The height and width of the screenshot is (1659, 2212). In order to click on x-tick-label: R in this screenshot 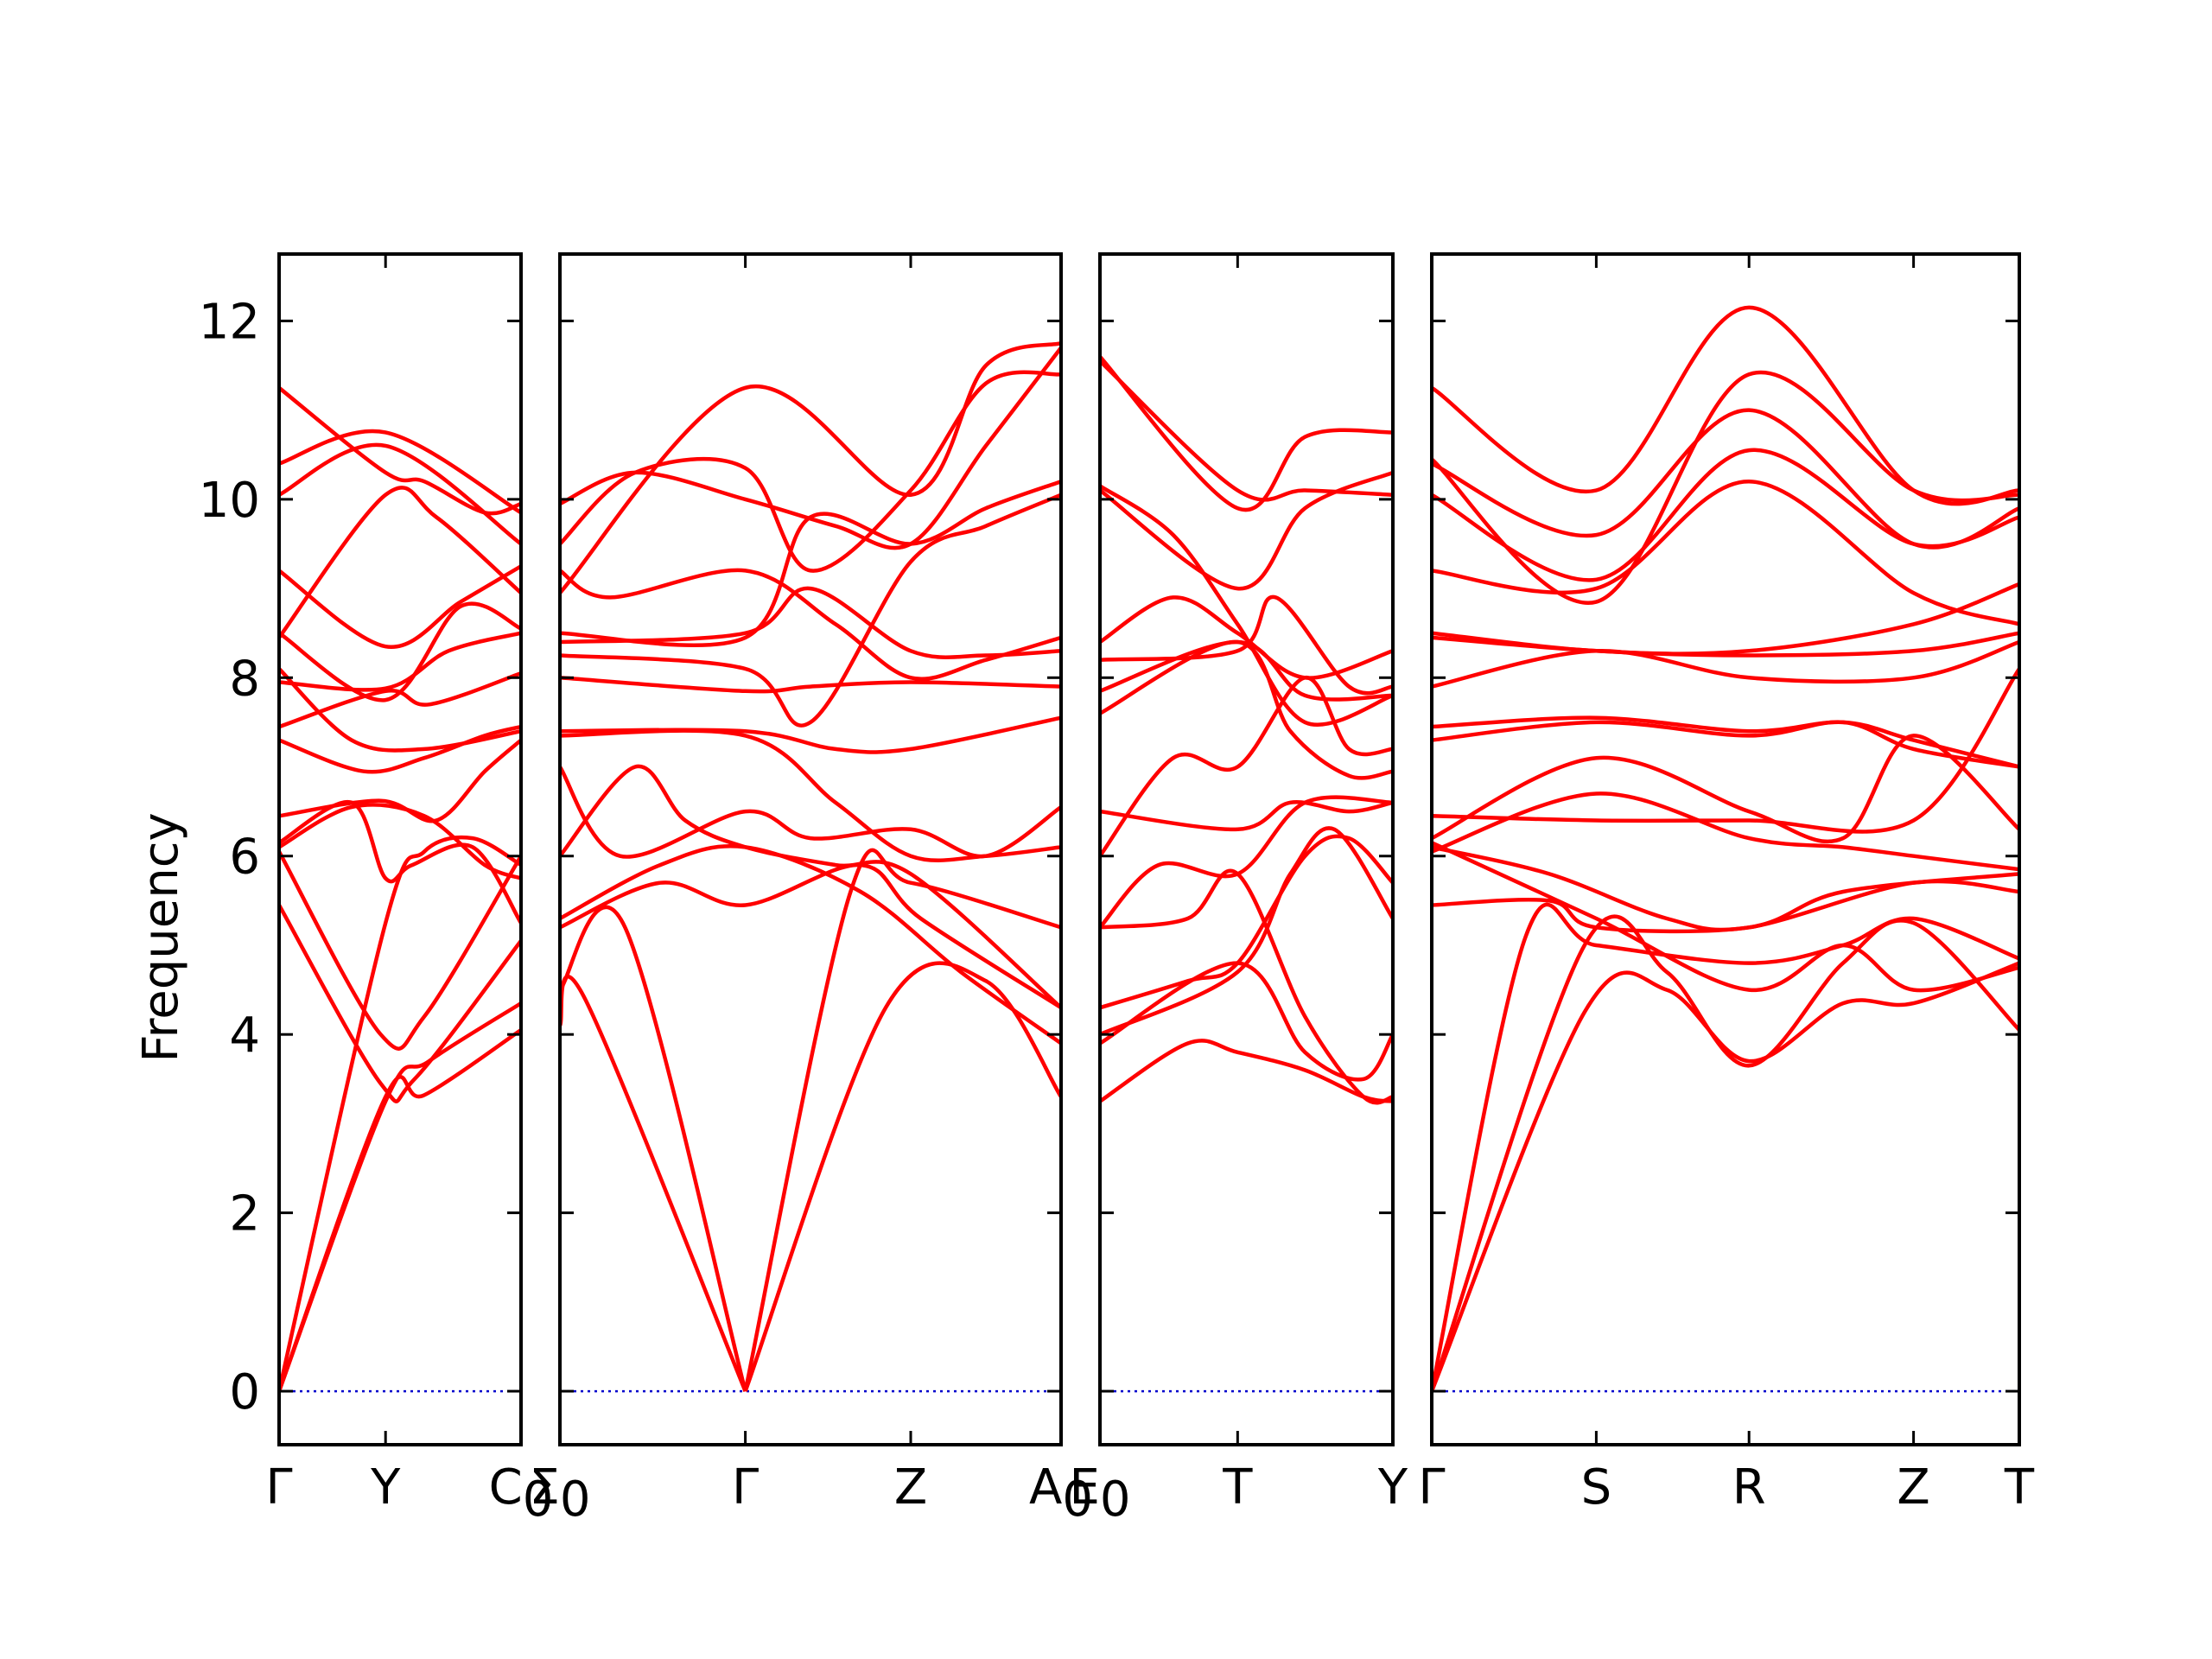, I will do `click(1749, 1487)`.